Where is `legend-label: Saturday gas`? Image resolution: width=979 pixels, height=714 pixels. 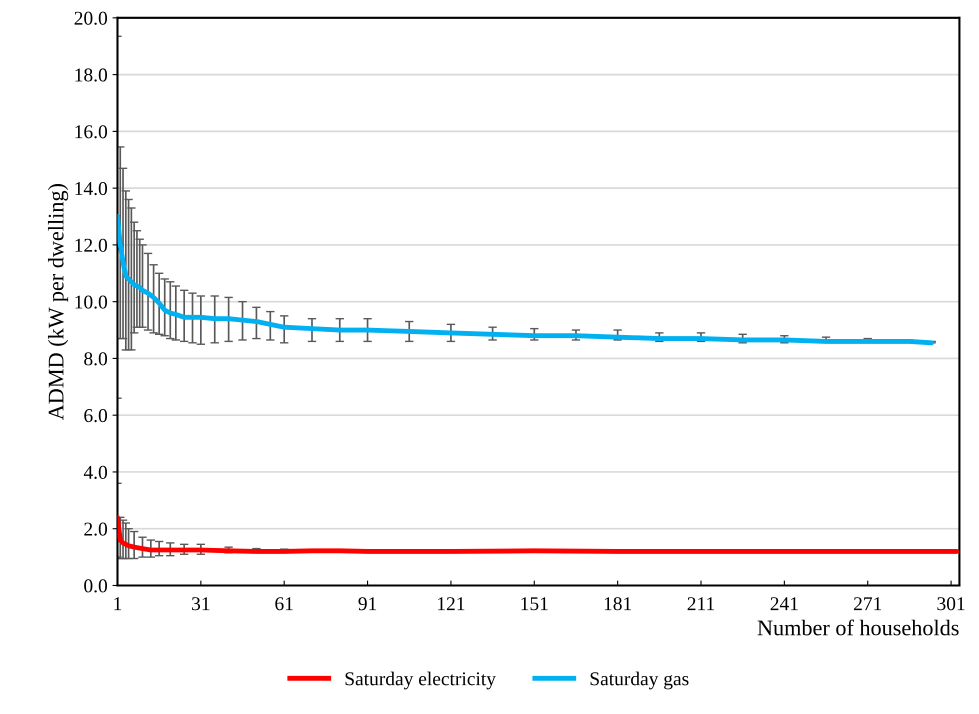
legend-label: Saturday gas is located at coordinates (639, 681).